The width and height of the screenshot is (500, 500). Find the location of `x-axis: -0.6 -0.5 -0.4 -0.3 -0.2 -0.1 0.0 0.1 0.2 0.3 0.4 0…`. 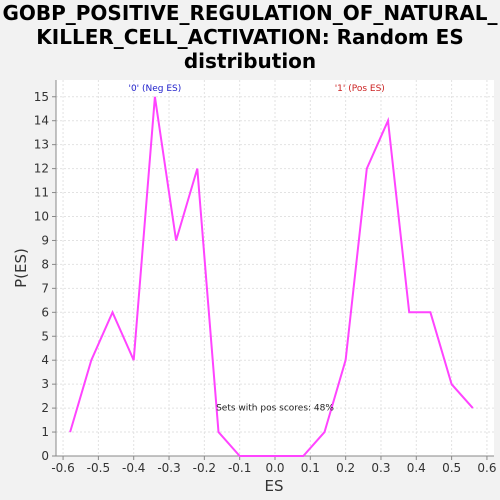

x-axis: -0.6 -0.5 -0.4 -0.3 -0.2 -0.1 0.0 0.1 0.2 0.3 0.4 0… is located at coordinates (273, 465).